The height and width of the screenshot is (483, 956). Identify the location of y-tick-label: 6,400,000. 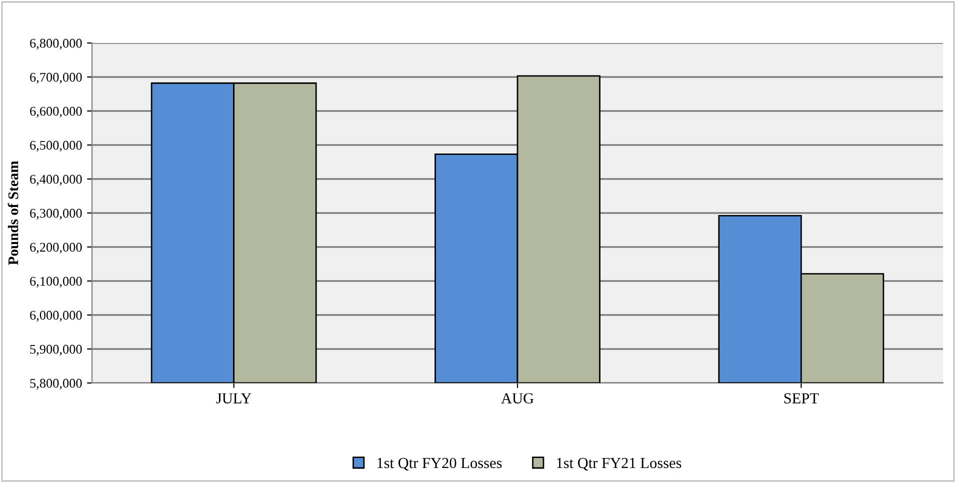
(56, 180).